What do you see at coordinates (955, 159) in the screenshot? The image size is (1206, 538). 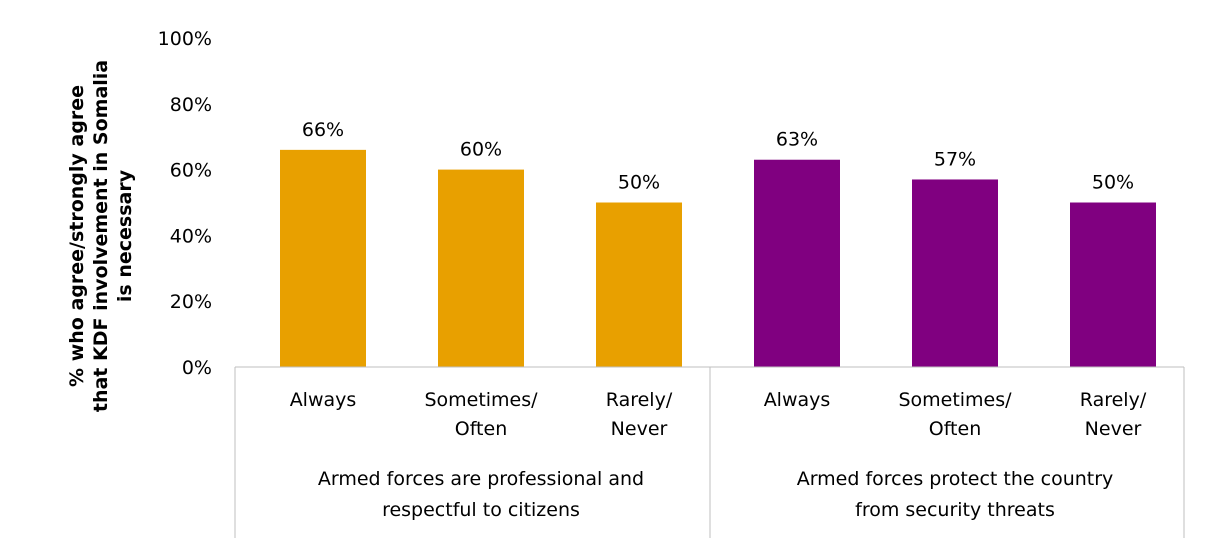 I see `bar-value-label: 57%` at bounding box center [955, 159].